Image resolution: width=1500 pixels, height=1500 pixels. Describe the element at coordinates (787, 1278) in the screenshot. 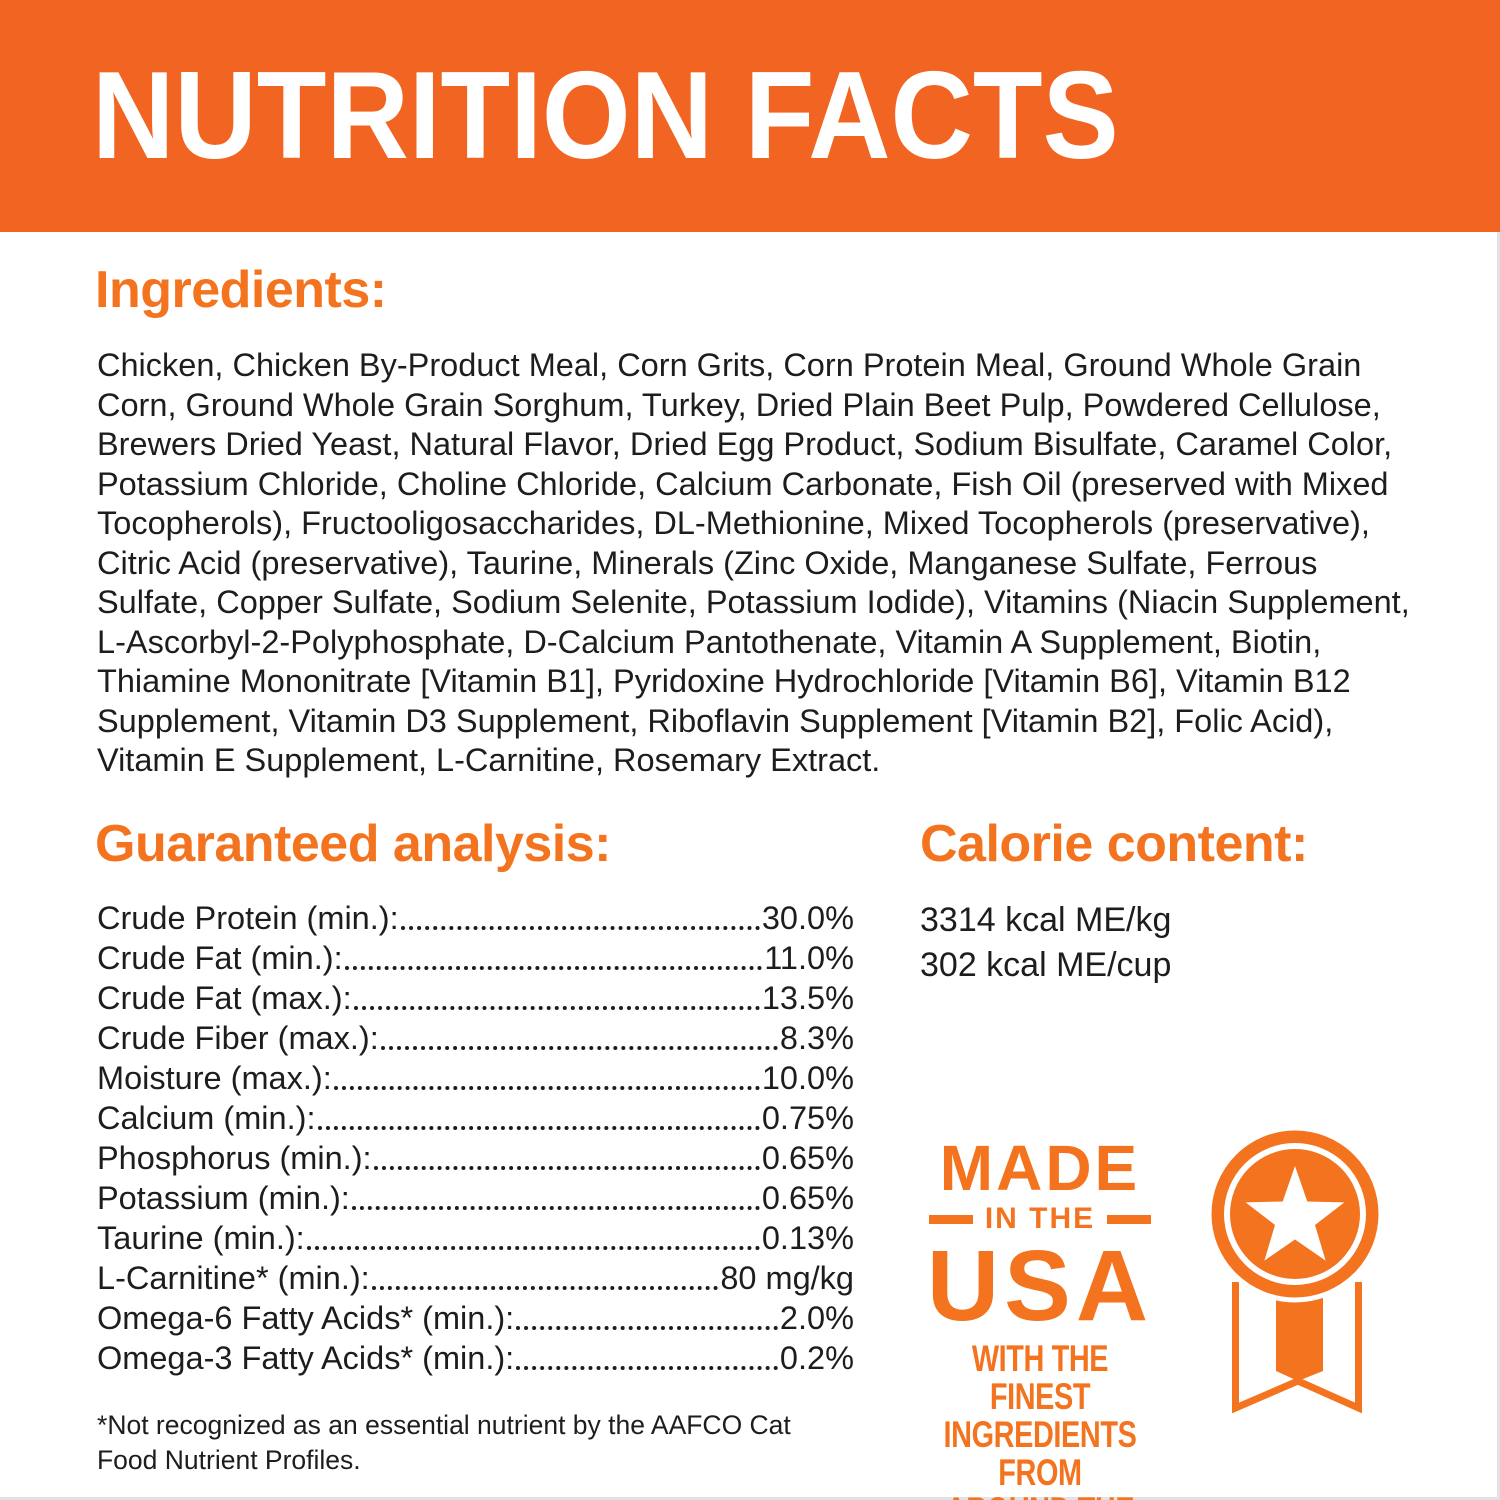

I see `analysis-value: 80 mg/kg` at that location.